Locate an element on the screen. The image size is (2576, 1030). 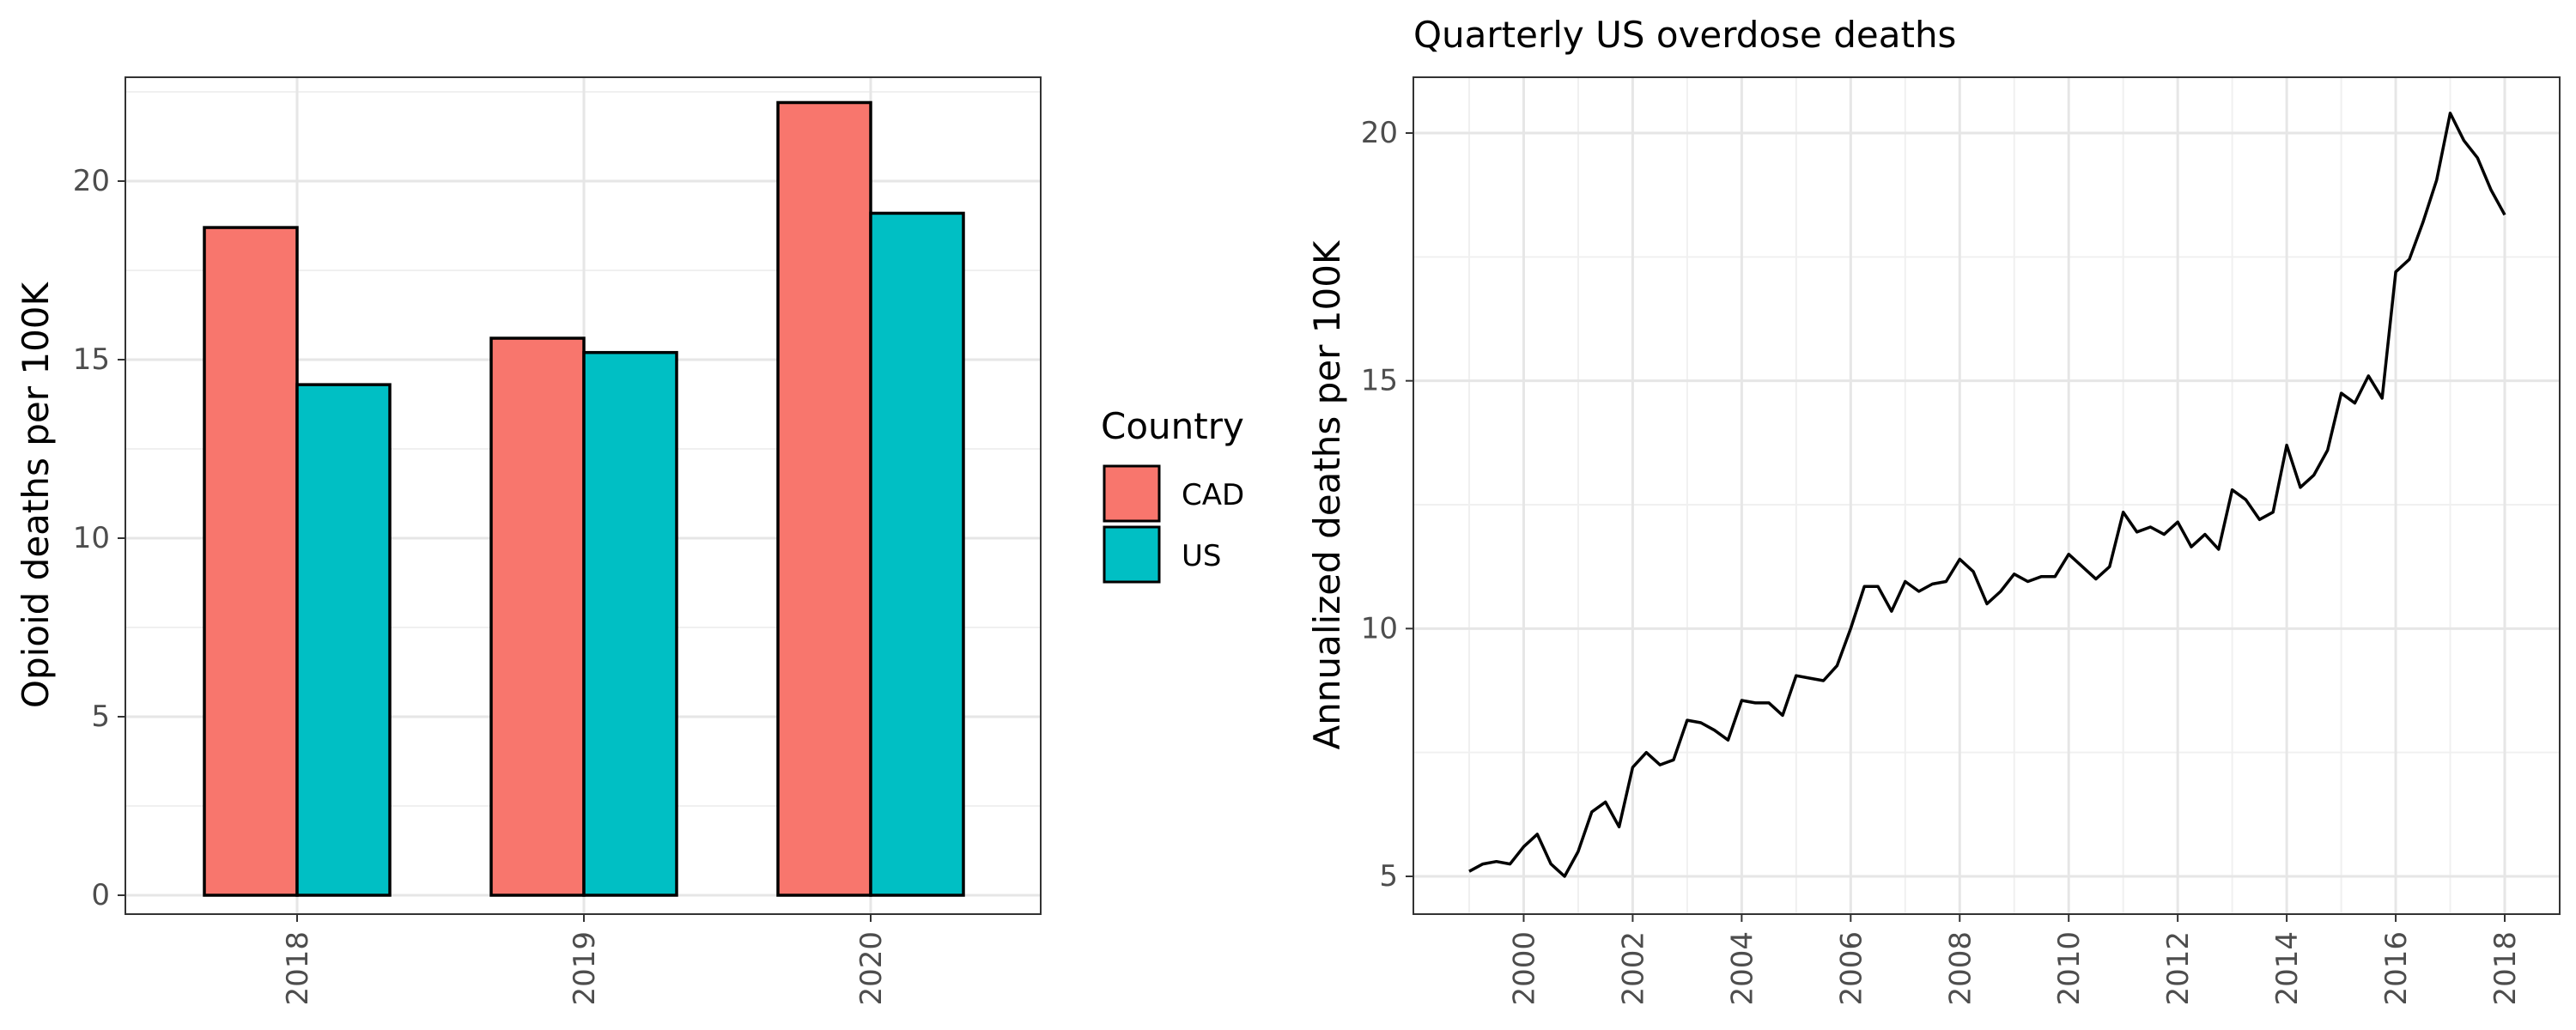
legend: Country CAD US is located at coordinates (1173, 494).